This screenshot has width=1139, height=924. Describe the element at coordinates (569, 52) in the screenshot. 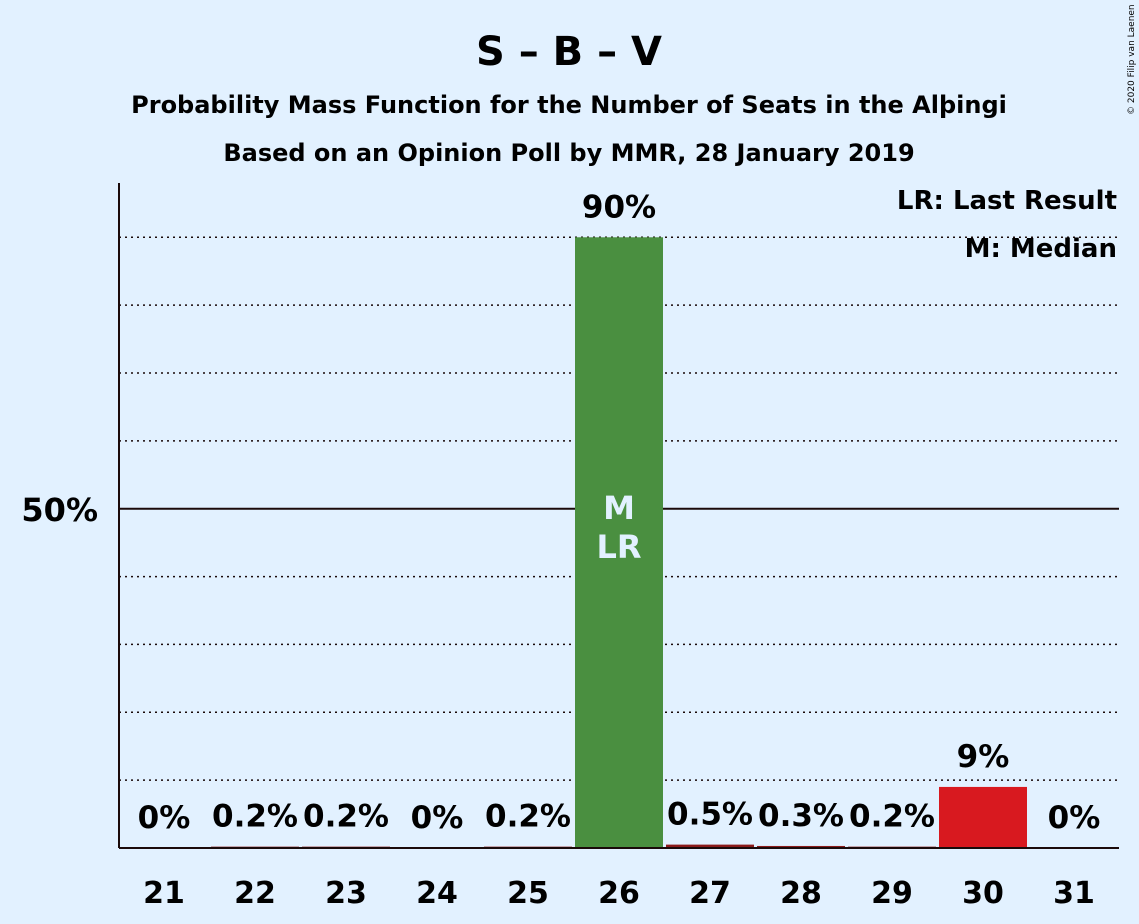

I see `chart-title: S – B – V` at that location.